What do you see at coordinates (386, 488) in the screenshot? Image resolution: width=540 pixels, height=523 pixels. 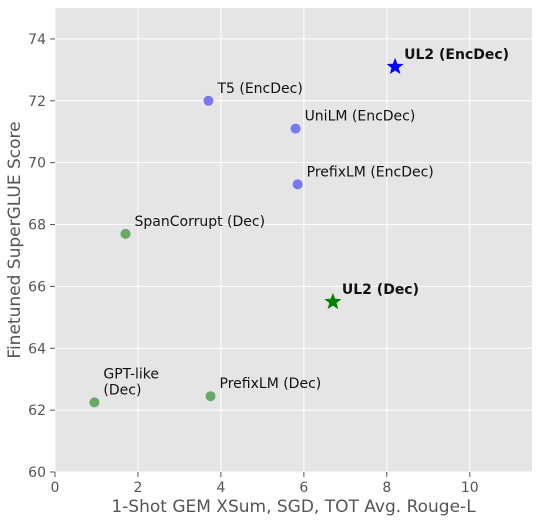 I see `x-tick-label: 8` at bounding box center [386, 488].